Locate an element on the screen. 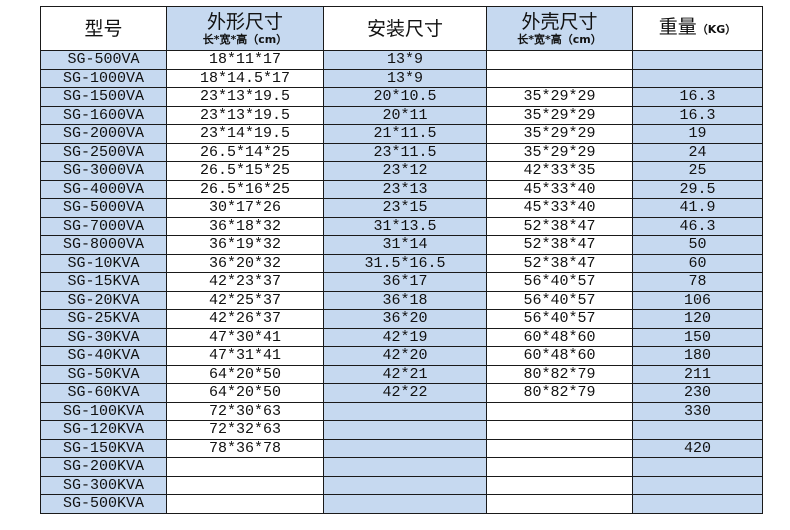  table-row: SG-30KVA 47*30*41 42*19 60*48*60 150 is located at coordinates (401, 337).